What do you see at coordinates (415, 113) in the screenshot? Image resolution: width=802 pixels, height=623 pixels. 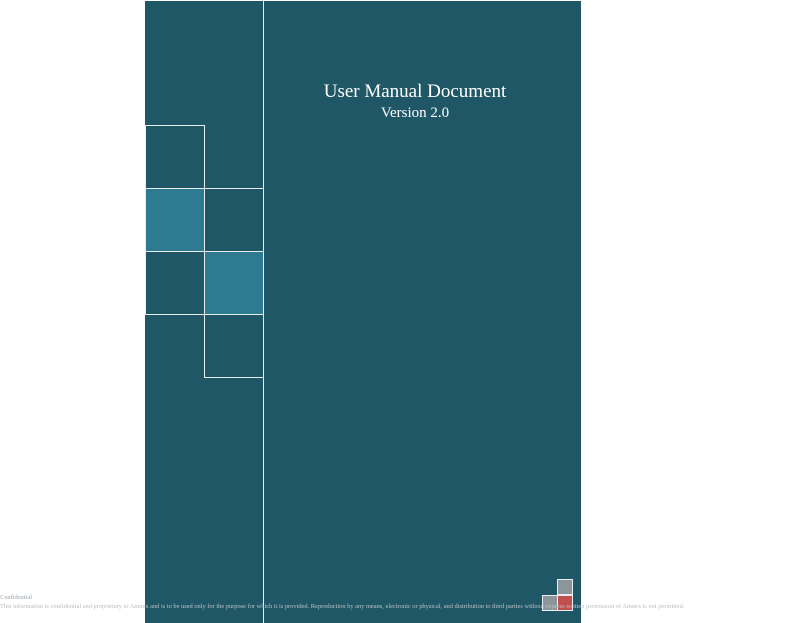 I see `document-version: Version 2.0` at bounding box center [415, 113].